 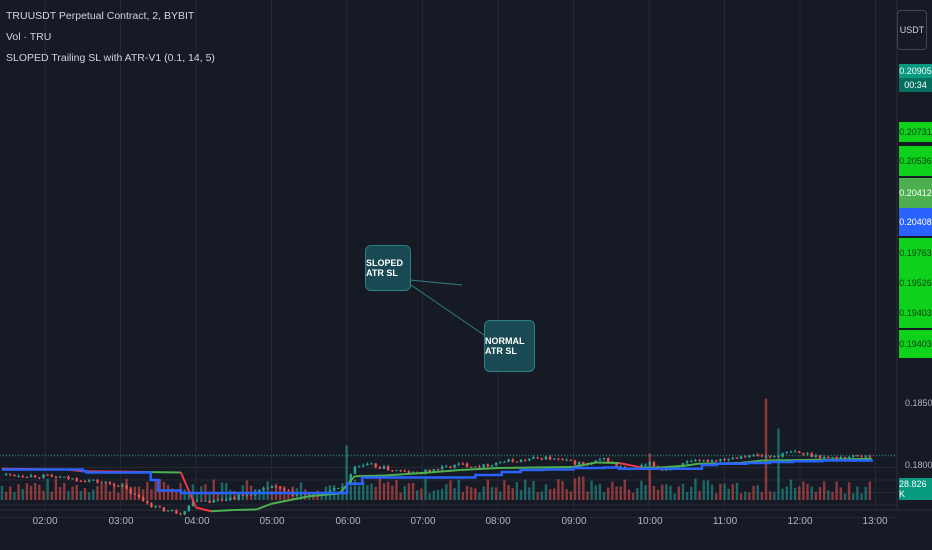 What do you see at coordinates (348, 521) in the screenshot?
I see `time-axis-label: 06:00` at bounding box center [348, 521].